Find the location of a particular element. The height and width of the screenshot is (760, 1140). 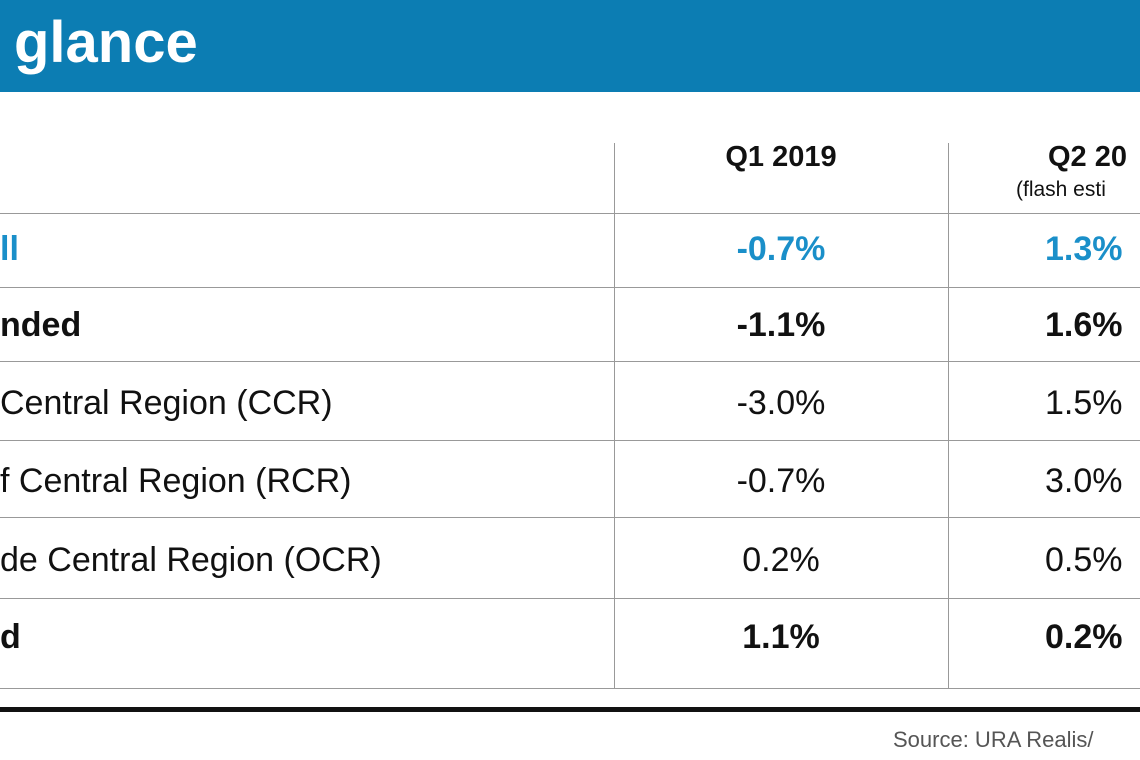

row-label: de Central Region (OCR) is located at coordinates (191, 560).